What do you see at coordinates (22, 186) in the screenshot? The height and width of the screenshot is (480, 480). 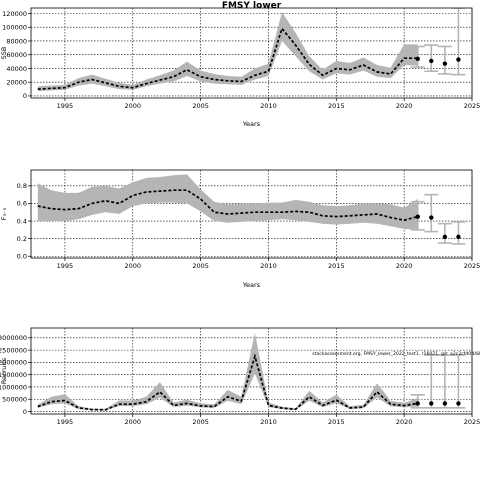 I see `y-tick-label: 0.8` at bounding box center [22, 186].